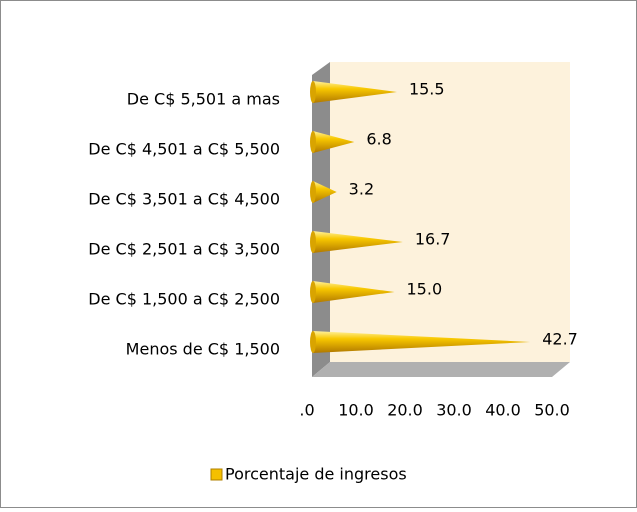  Describe the element at coordinates (441, 369) in the screenshot. I see `floor` at that location.